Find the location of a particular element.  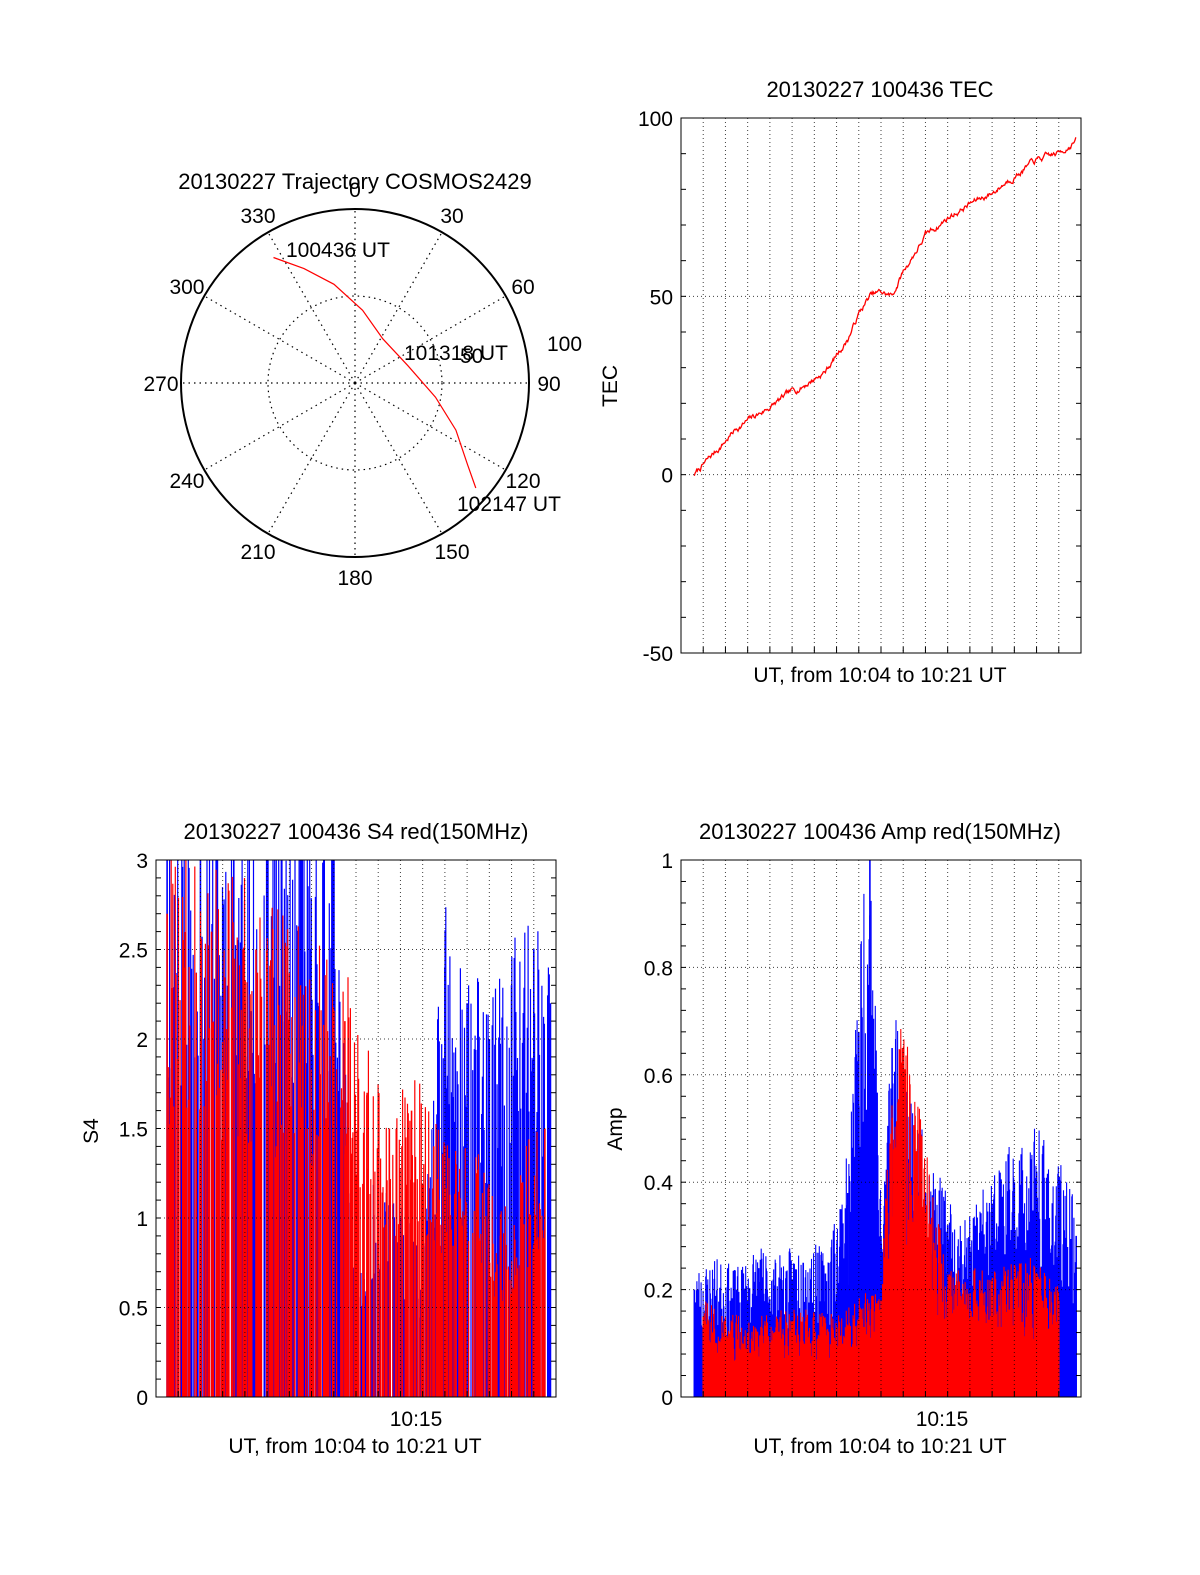

polar-angle-label: 270 is located at coordinates (160, 384).